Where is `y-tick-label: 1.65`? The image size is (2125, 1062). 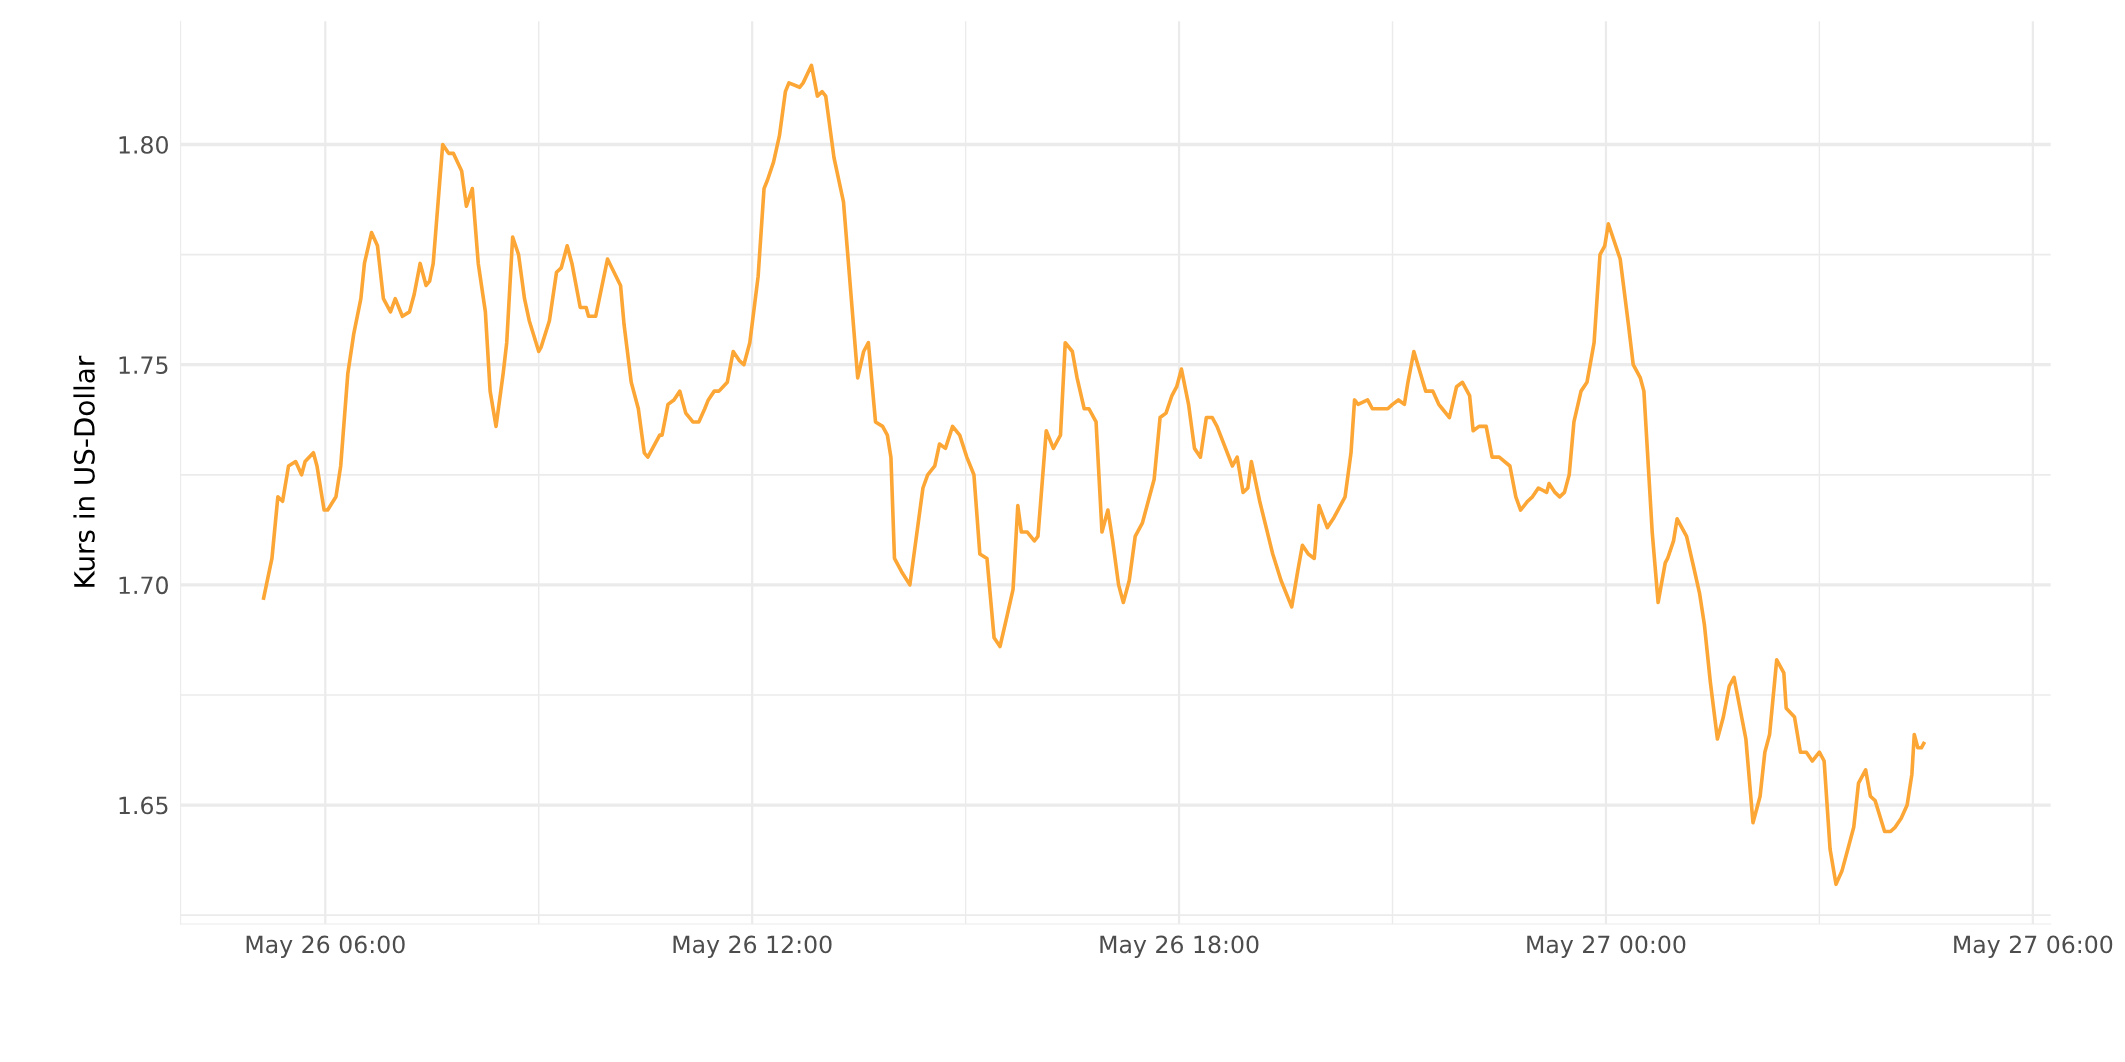
y-tick-label: 1.65 is located at coordinates (143, 805).